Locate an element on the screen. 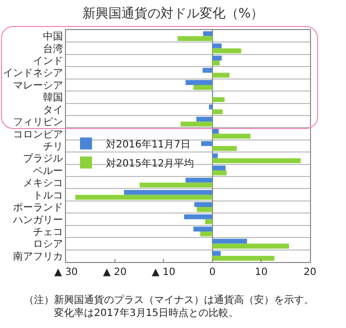 The width and height of the screenshot is (346, 328). x-tick-label: 20 is located at coordinates (310, 272).